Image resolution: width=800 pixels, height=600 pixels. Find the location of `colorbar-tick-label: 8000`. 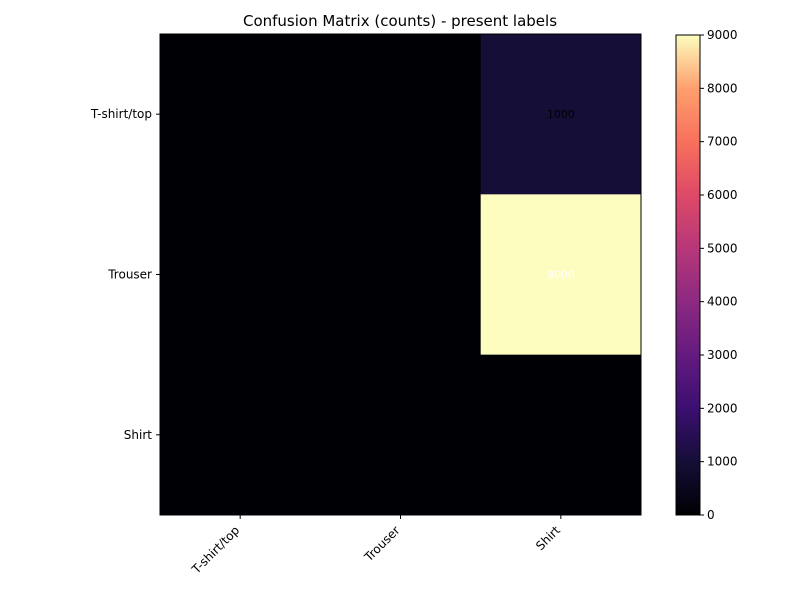

colorbar-tick-label: 8000 is located at coordinates (722, 88).